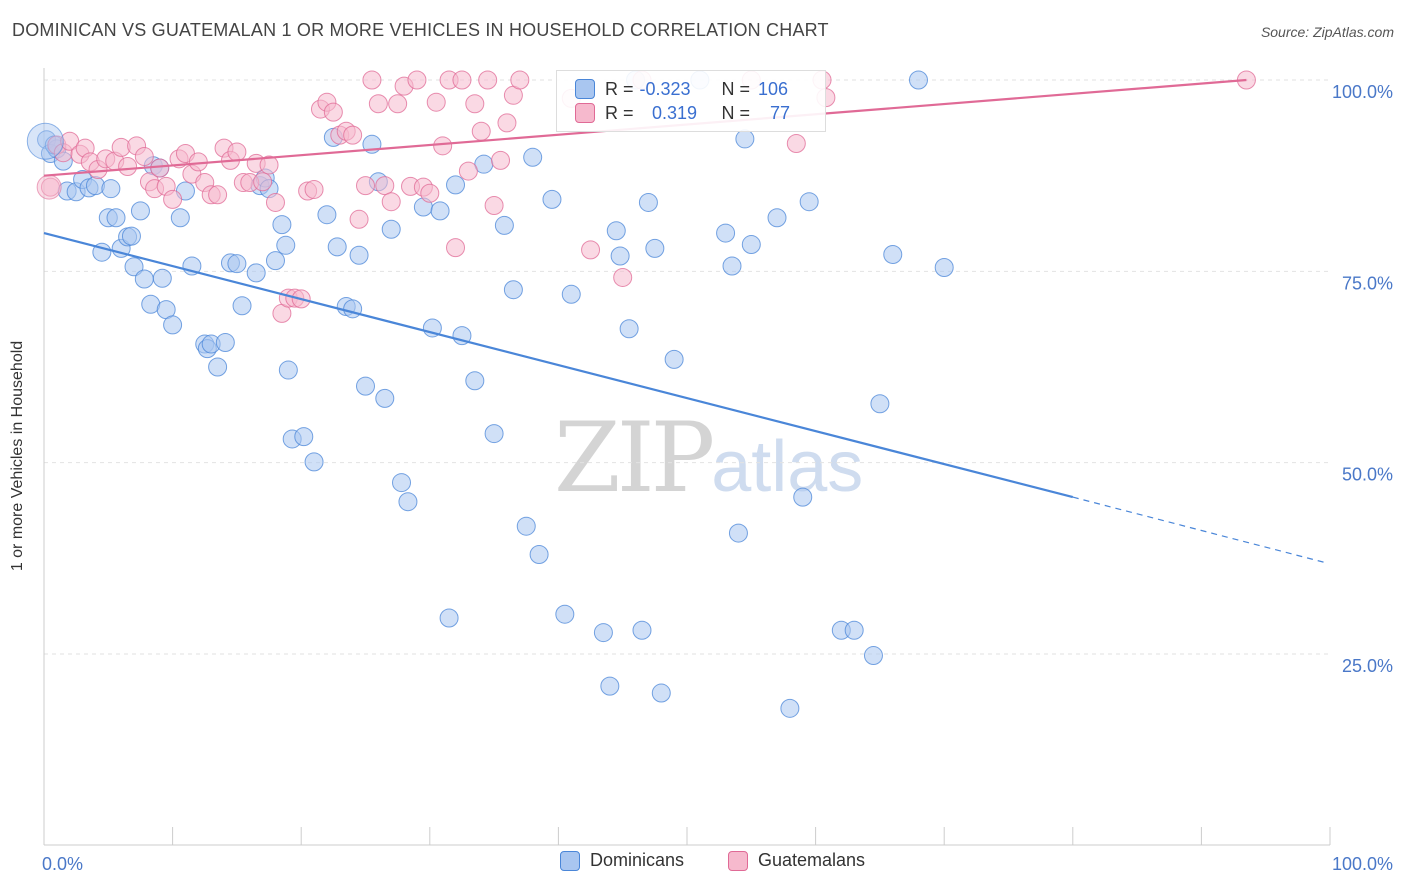  What do you see at coordinates (49, 187) in the screenshot?
I see `guatemalan-cluster-point` at bounding box center [49, 187].